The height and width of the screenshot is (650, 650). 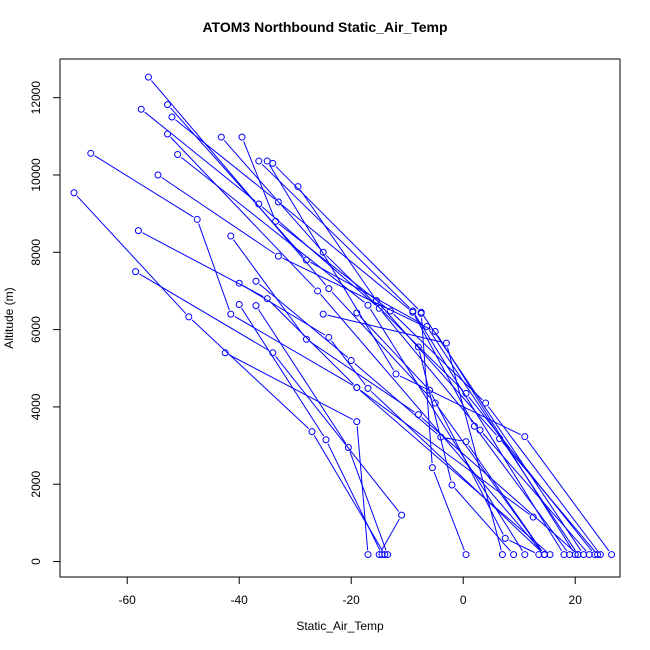 I want to click on series-22-segment, so click(x=368, y=501).